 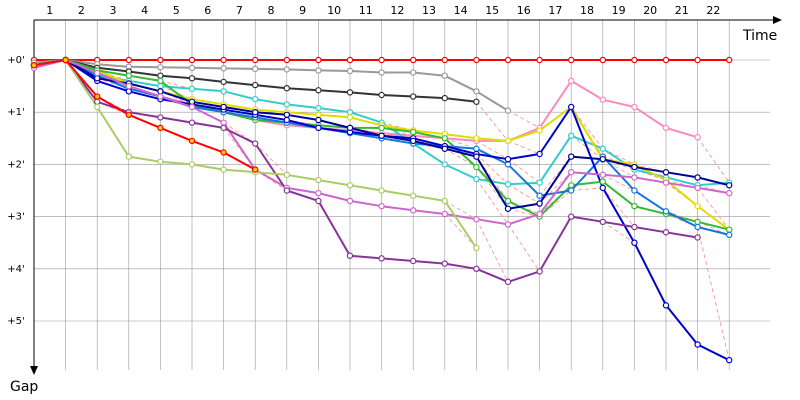 I want to click on x-tick-label: 13, so click(x=429, y=10).